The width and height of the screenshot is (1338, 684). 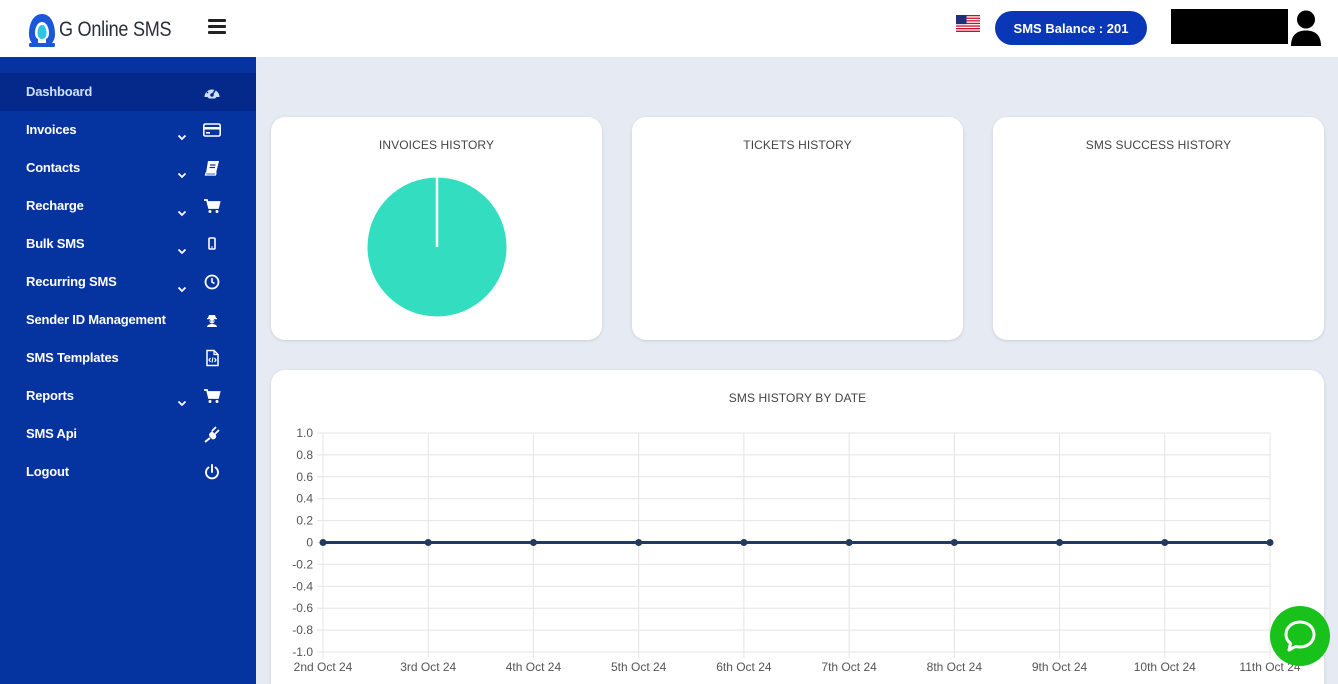 I want to click on file-code-icon, so click(x=212, y=358).